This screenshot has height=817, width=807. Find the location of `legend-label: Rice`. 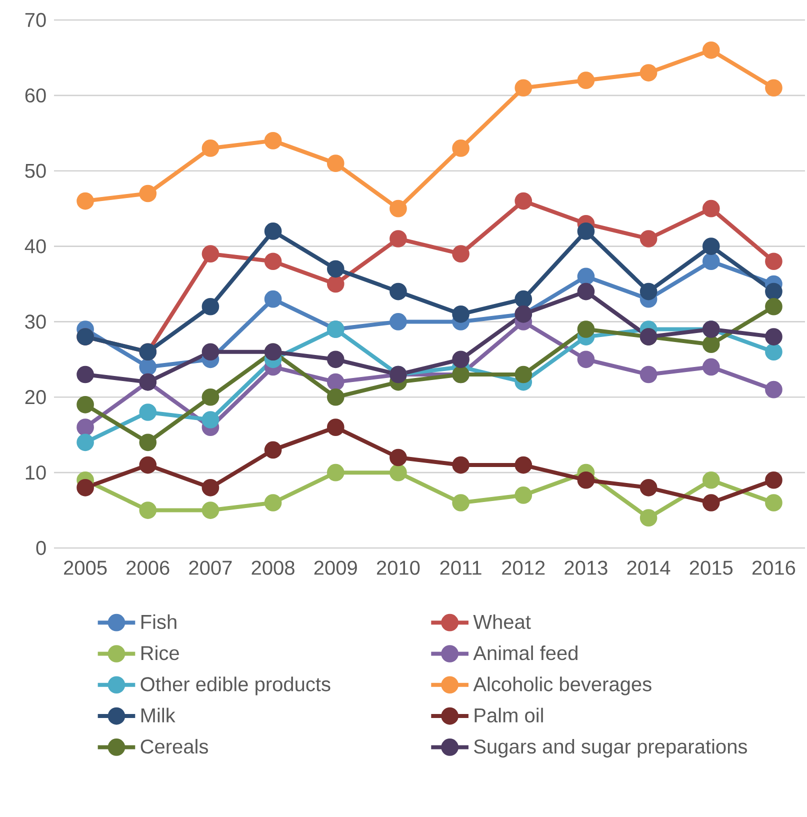

legend-label: Rice is located at coordinates (160, 652).